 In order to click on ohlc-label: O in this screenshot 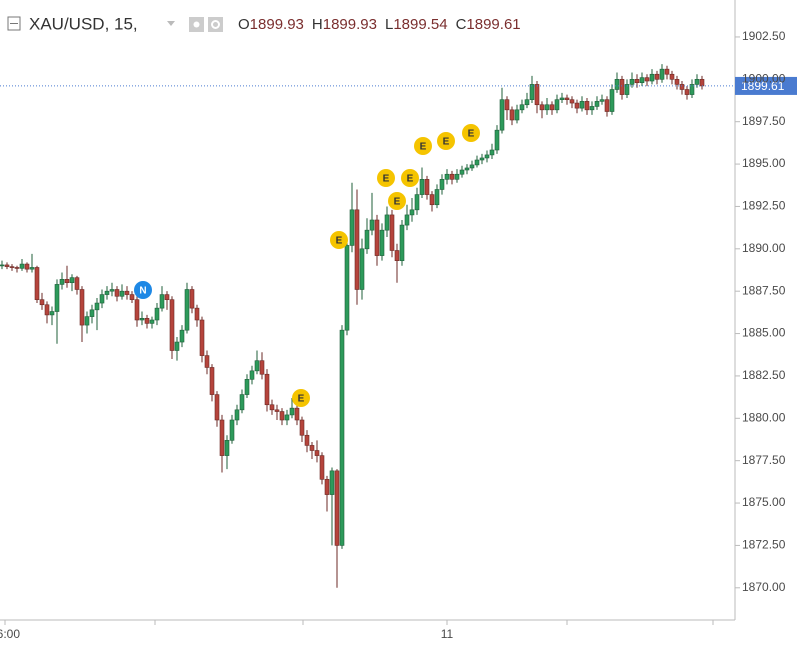, I will do `click(244, 24)`.